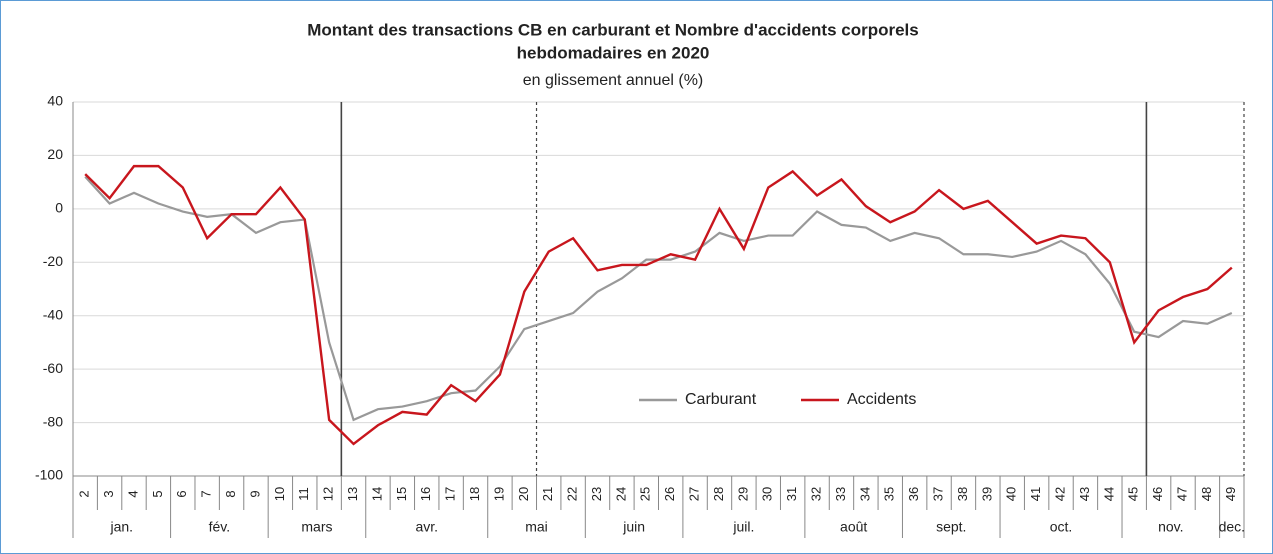 The image size is (1273, 554). Describe the element at coordinates (596, 494) in the screenshot. I see `x-tick-label: 23` at that location.